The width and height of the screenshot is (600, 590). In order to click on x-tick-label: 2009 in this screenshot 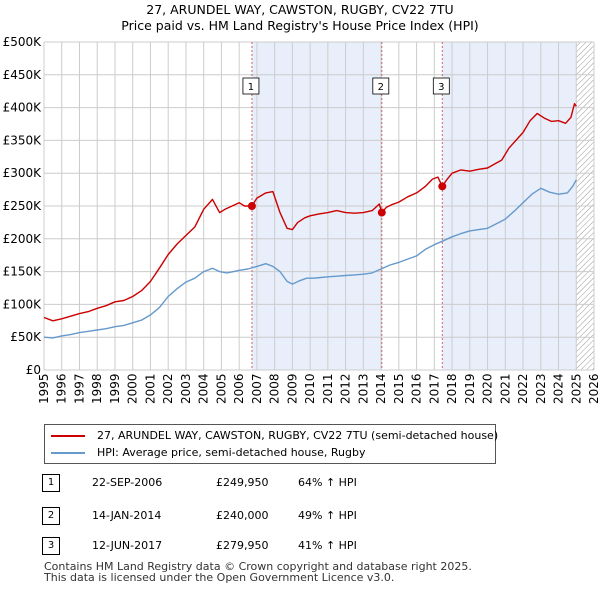, I will do `click(292, 388)`.